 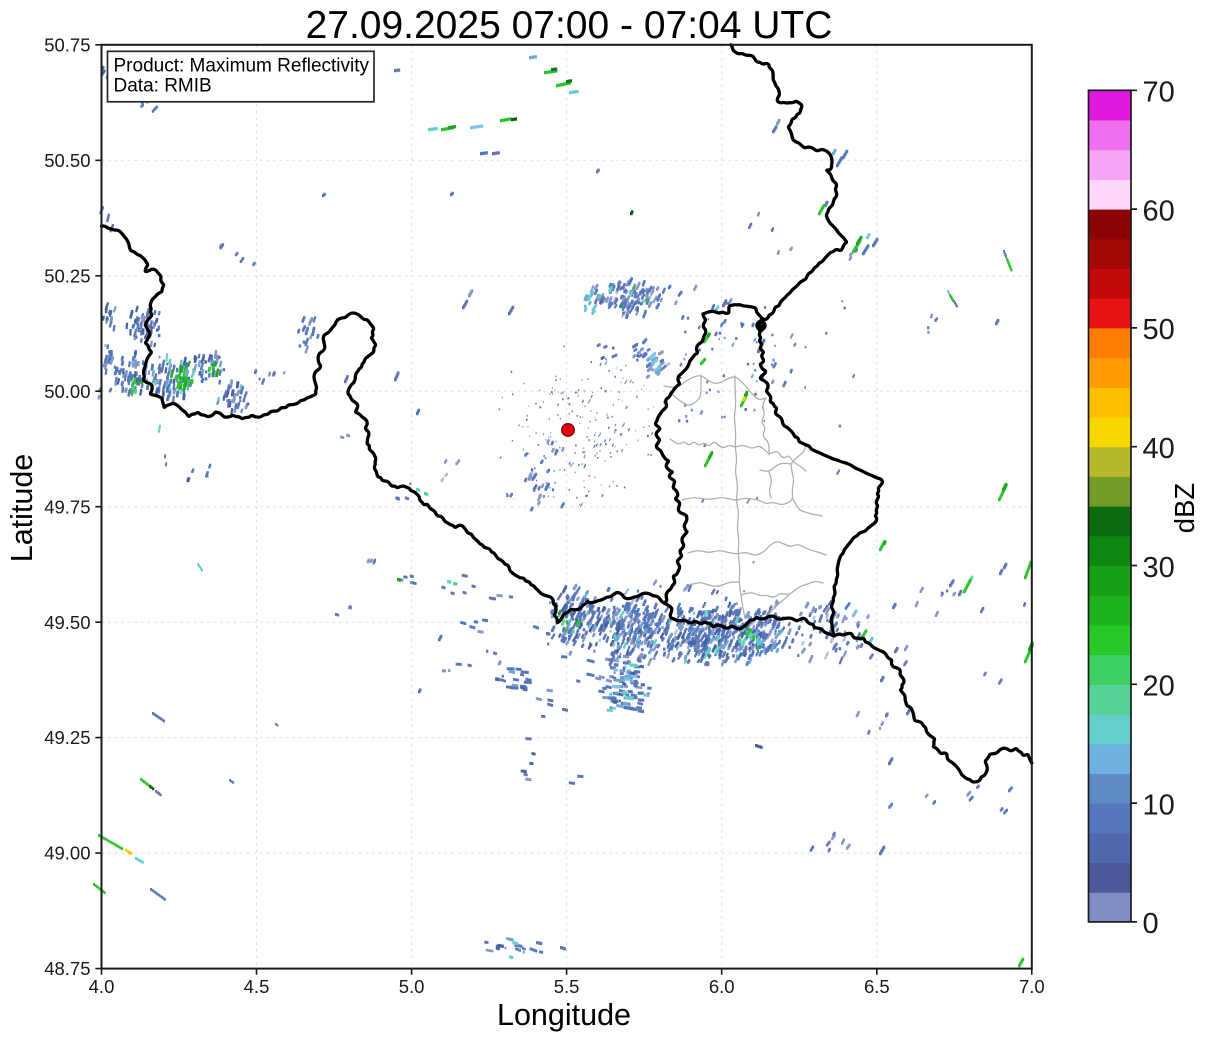 I want to click on svg-text: Latitude, so click(x=22, y=508).